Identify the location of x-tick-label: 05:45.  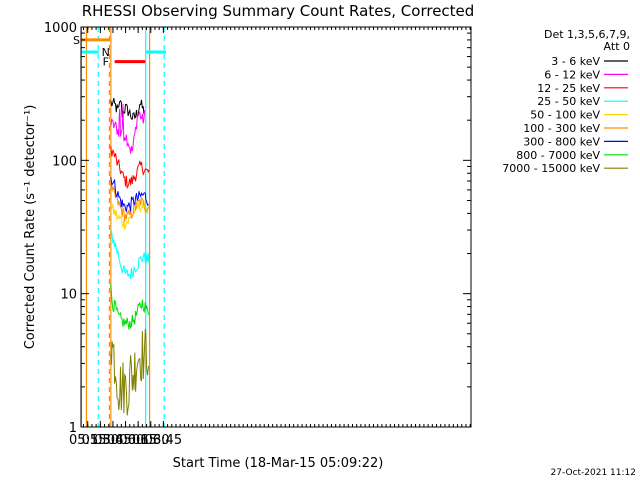
(112, 440).